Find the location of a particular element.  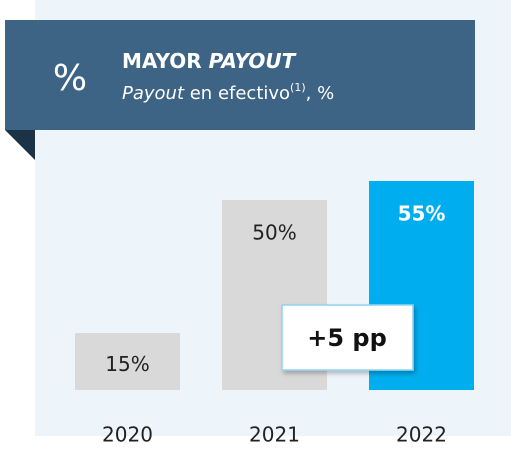

title-main: MAYOR is located at coordinates (162, 61).